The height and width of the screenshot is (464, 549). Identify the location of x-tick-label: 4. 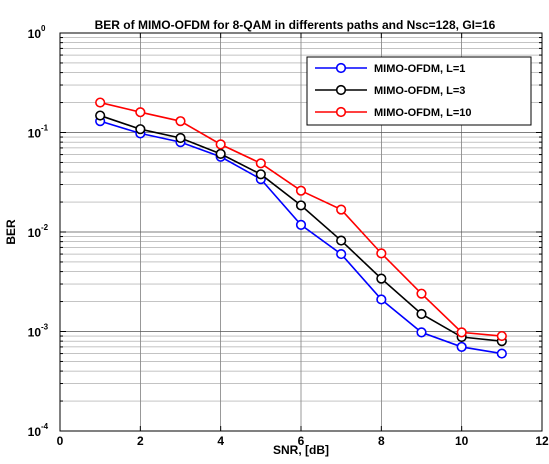
(220, 441).